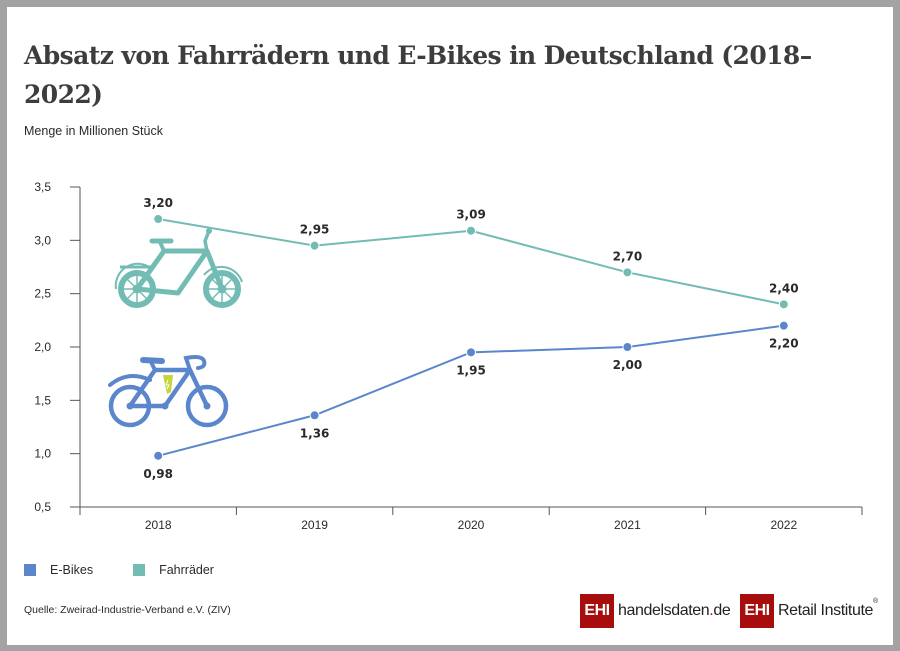 This screenshot has width=900, height=651. Describe the element at coordinates (42, 294) in the screenshot. I see `y-tick-label: 2,5` at that location.